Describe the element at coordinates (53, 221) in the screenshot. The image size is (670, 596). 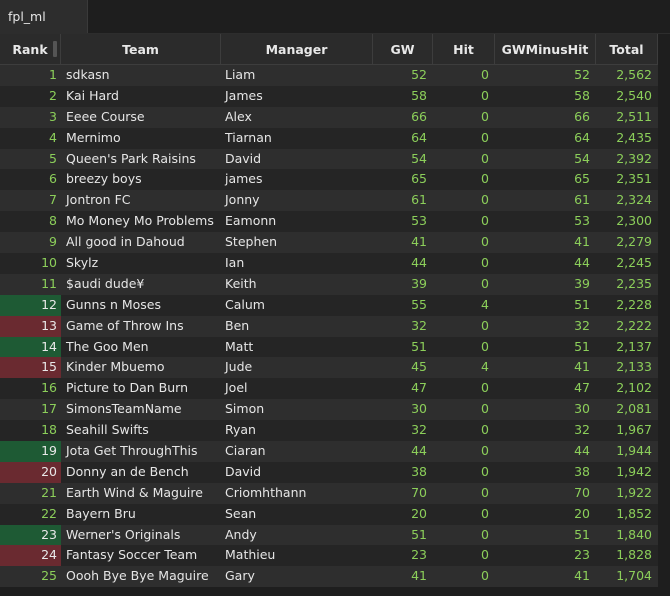
I see `rank-cell: 8` at that location.